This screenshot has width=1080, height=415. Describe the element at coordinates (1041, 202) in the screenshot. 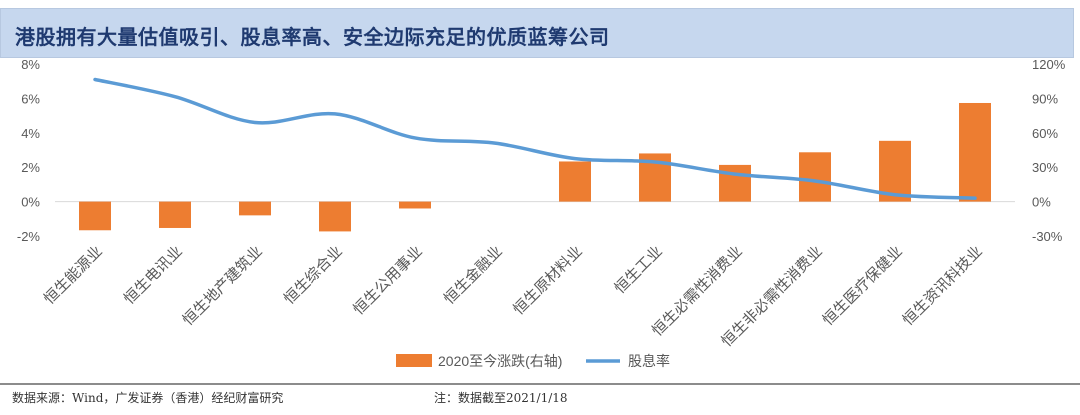

I see `right-axis-tick: 0%` at that location.